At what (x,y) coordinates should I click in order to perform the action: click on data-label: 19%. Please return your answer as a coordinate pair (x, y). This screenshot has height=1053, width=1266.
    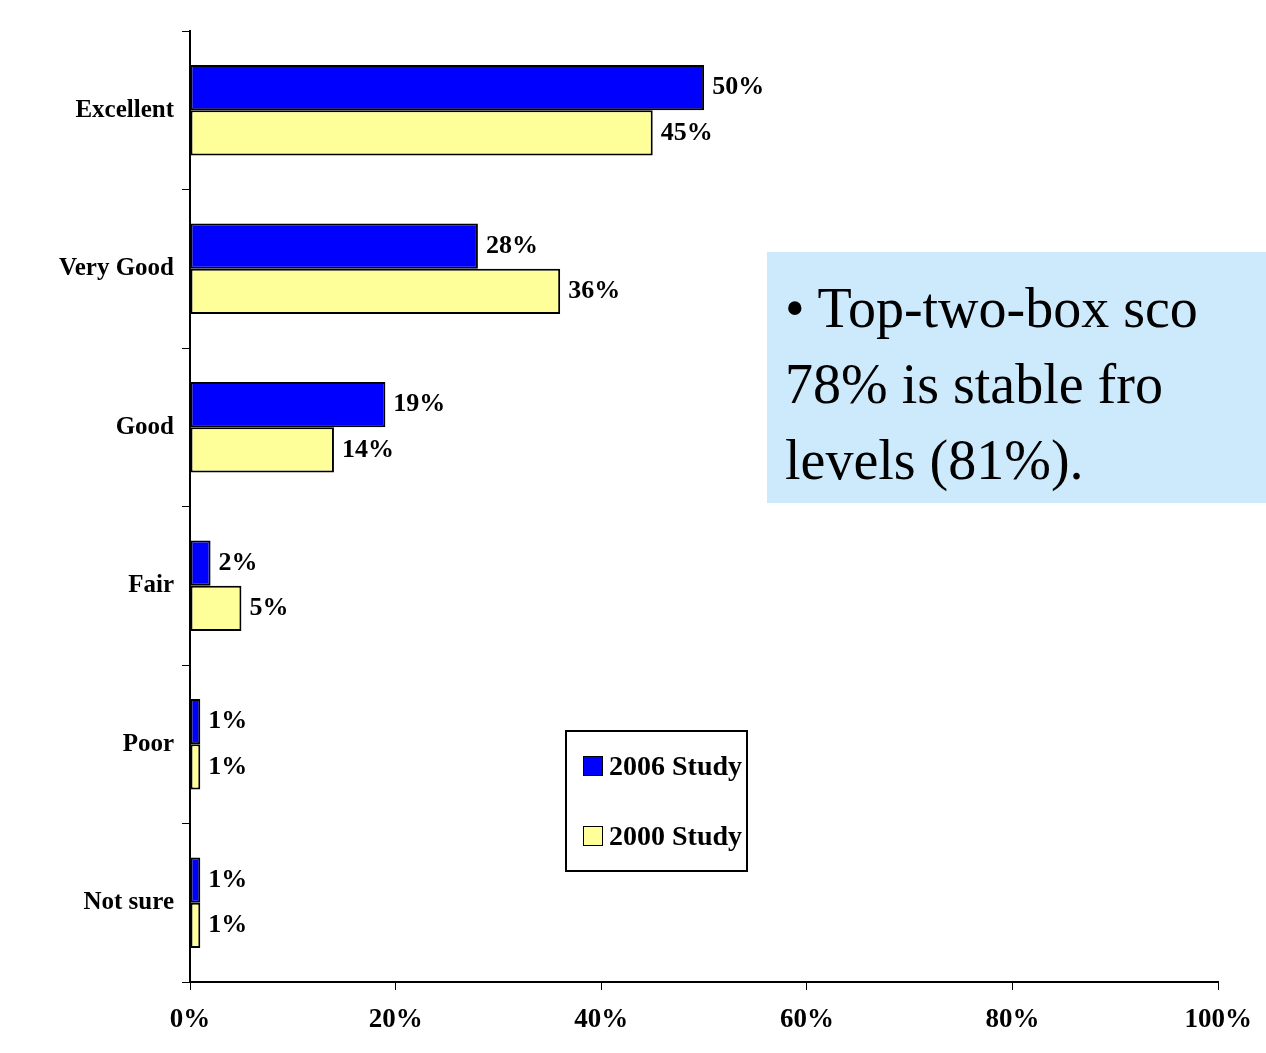
    Looking at the image, I should click on (419, 403).